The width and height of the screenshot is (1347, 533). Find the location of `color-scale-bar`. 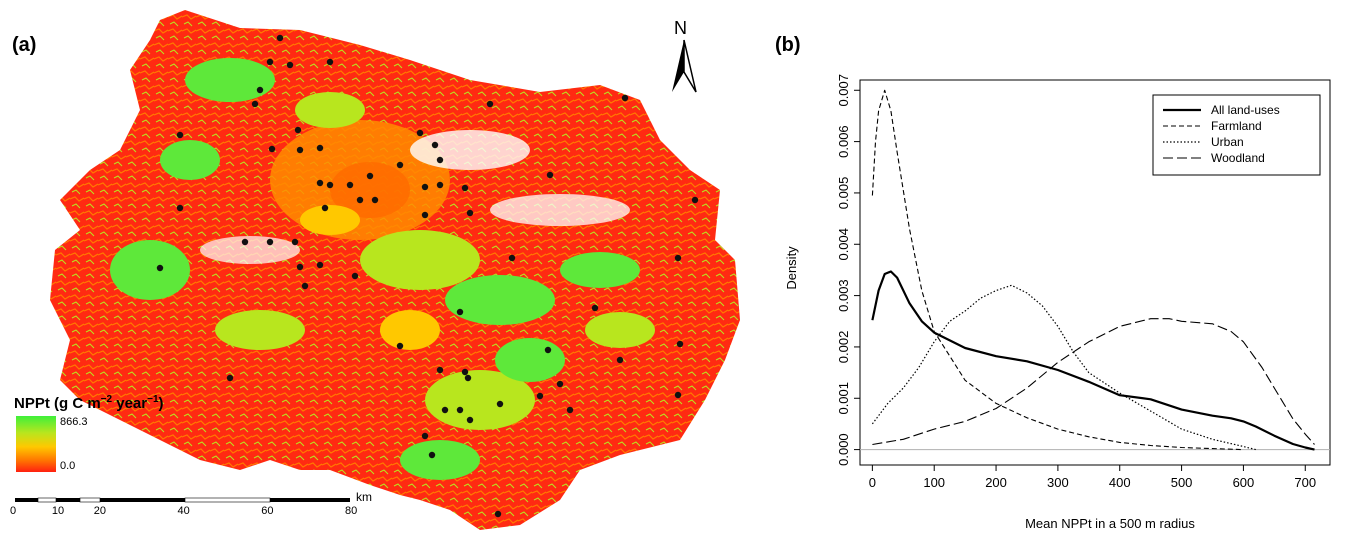

color-scale-bar is located at coordinates (36, 444).